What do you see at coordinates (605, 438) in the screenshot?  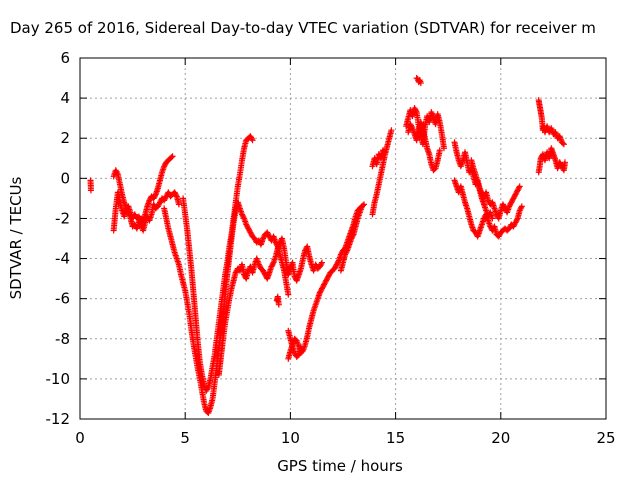 I see `x-tick-label: 25` at bounding box center [605, 438].